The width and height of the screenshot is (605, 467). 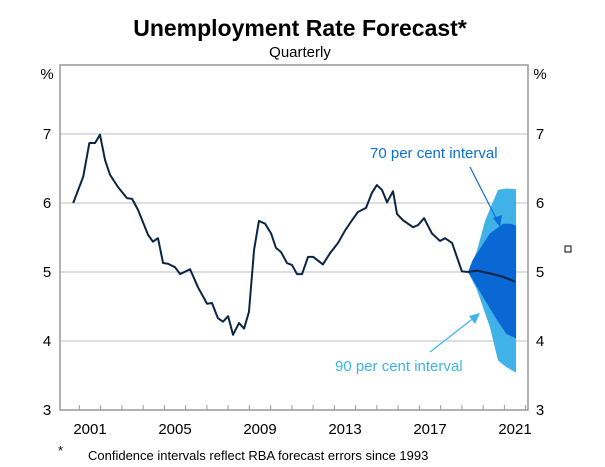 I want to click on forecast-line, so click(x=491, y=276).